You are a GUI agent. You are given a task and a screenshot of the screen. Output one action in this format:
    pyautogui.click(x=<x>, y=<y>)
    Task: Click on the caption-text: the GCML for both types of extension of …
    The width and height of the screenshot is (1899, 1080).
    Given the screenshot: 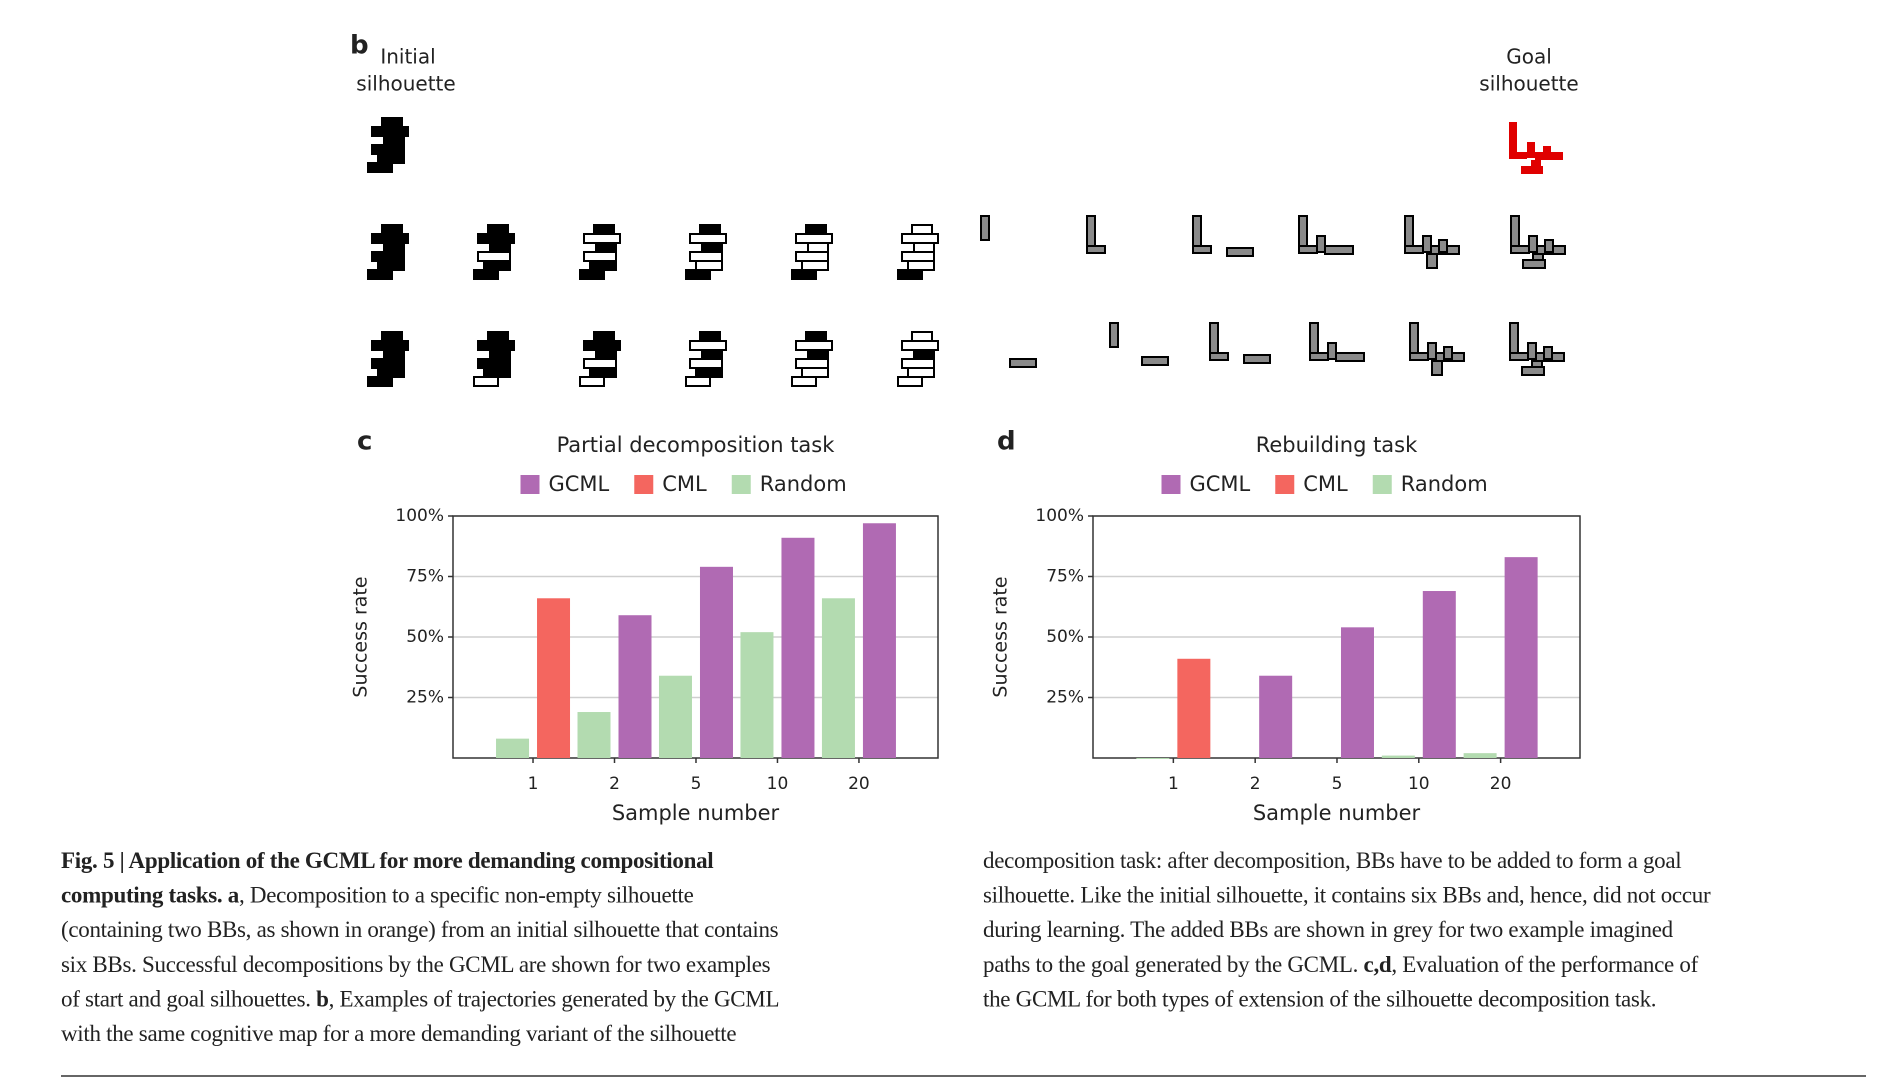 What is the action you would take?
    pyautogui.click(x=1319, y=998)
    